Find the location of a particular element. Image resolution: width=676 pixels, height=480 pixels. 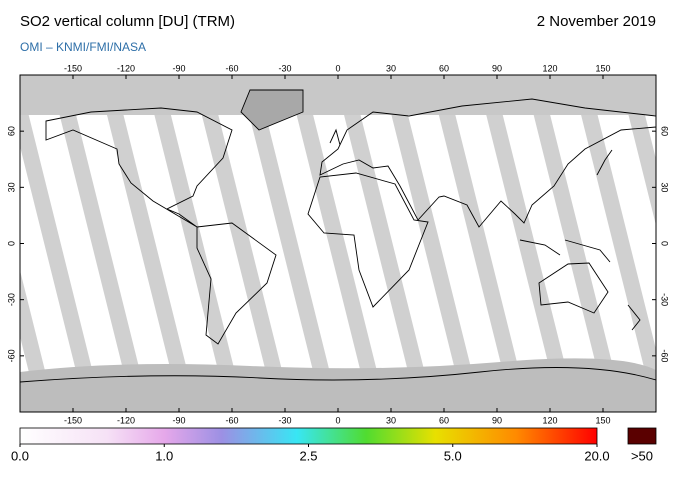

lat-label-right: 60 is located at coordinates (665, 131).